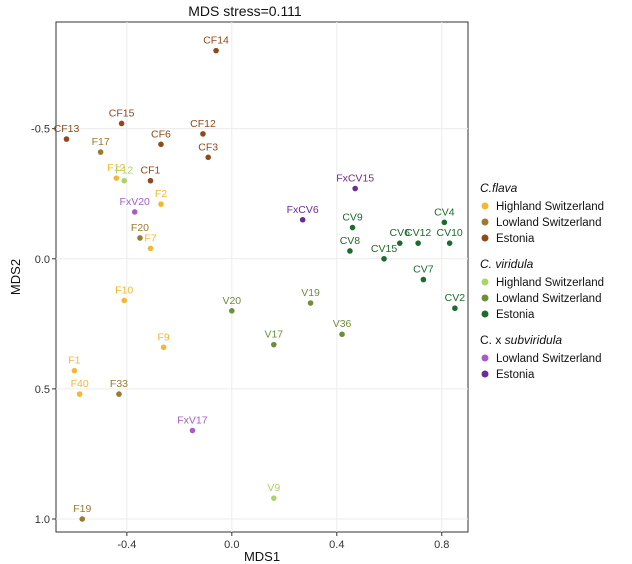  What do you see at coordinates (231, 301) in the screenshot?
I see `point-label: V20` at bounding box center [231, 301].